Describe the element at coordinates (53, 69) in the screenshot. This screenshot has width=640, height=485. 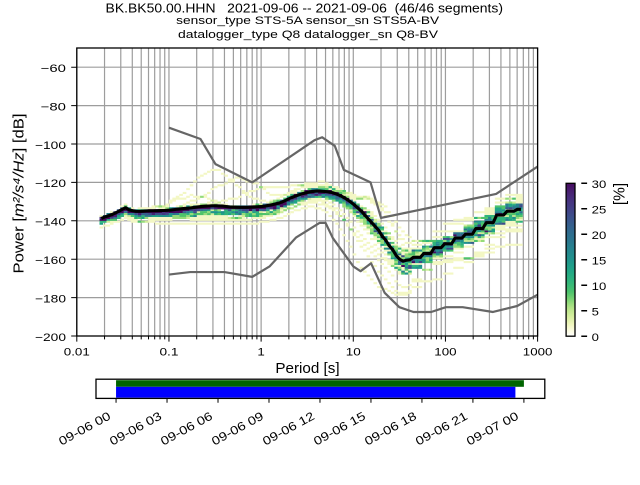
I see `svg-text: −60` at that location.